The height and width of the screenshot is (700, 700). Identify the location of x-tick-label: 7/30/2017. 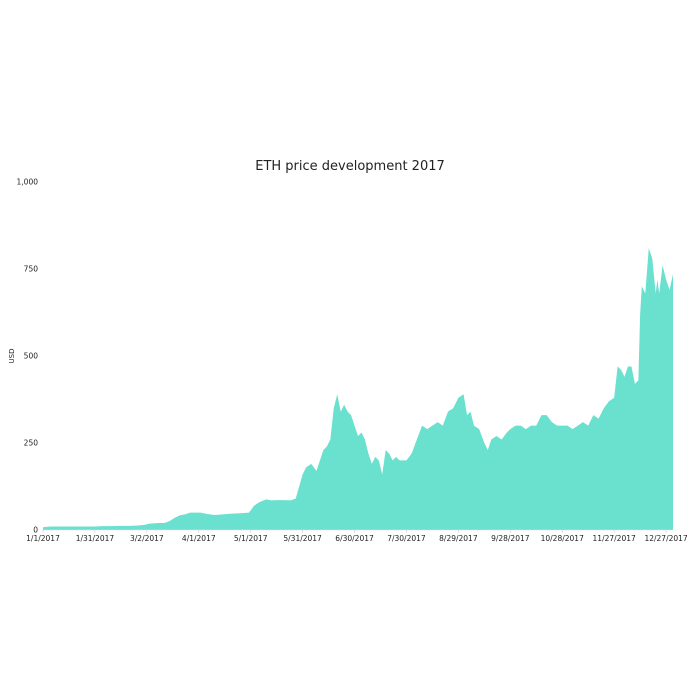
(406, 538).